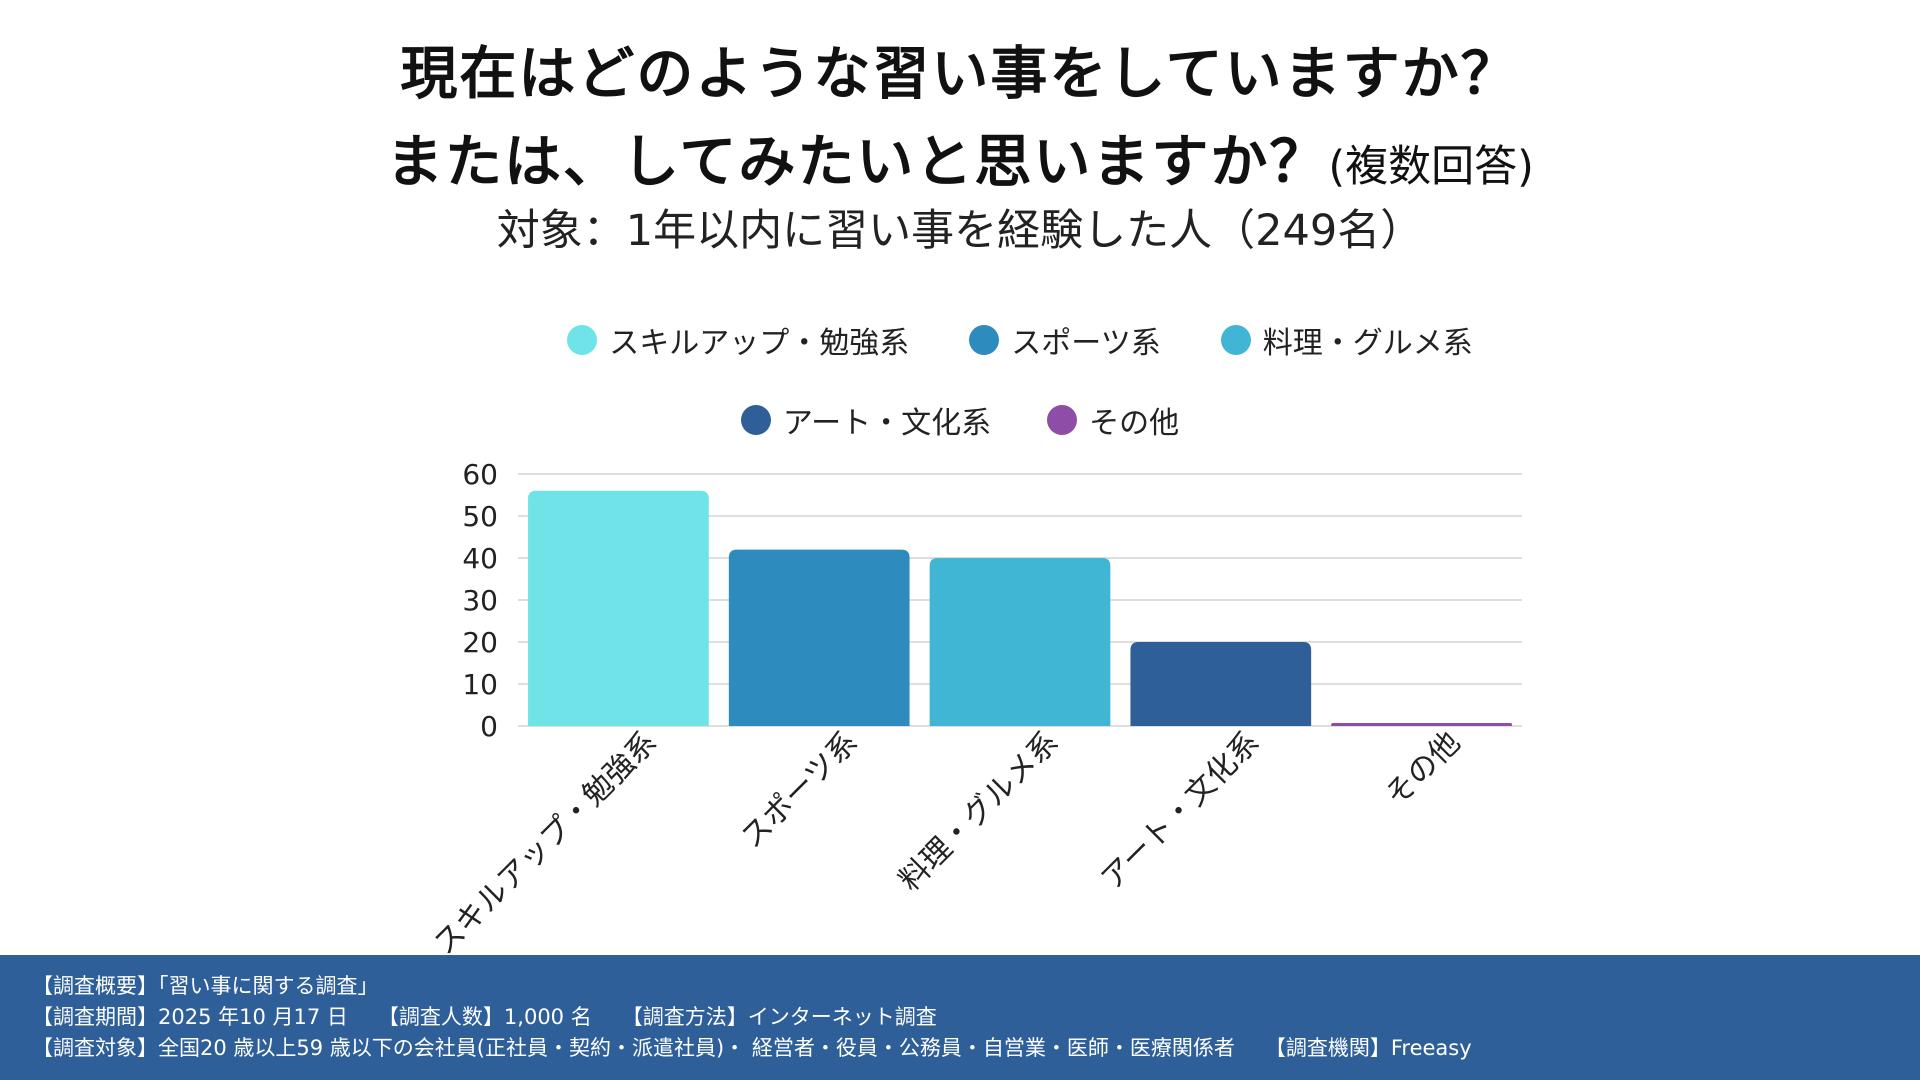  I want to click on y-axis-ticks: 60 50 40 30 20 10 0, so click(480, 600).